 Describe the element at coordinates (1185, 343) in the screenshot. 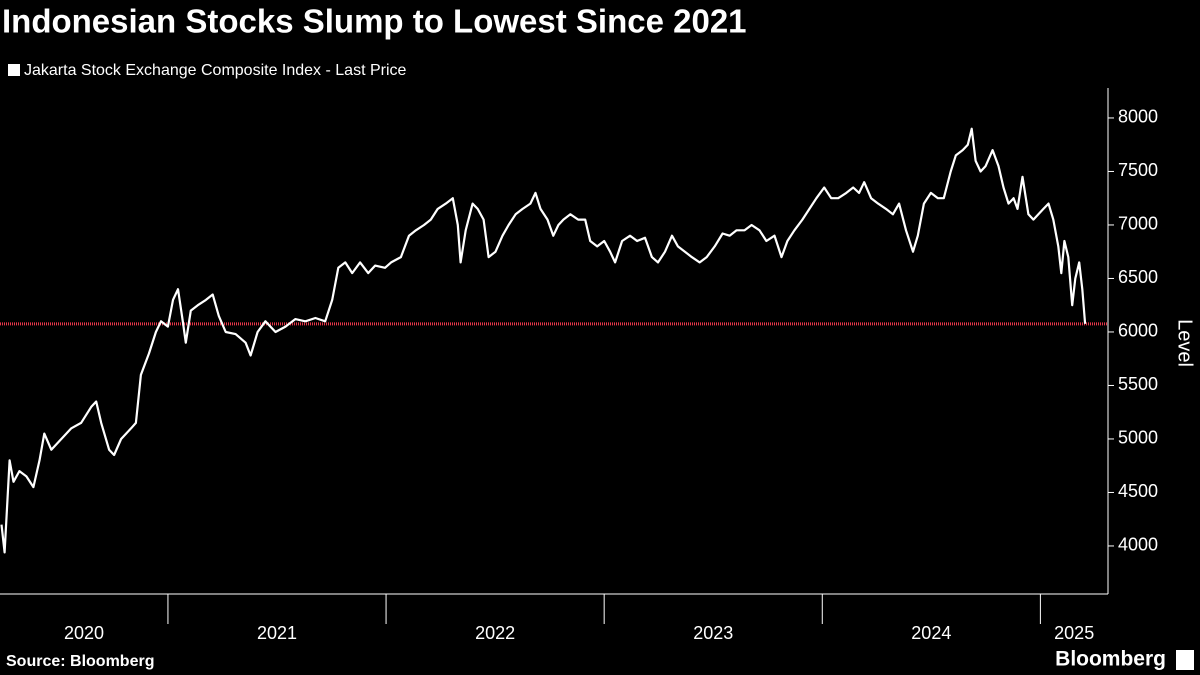

I see `y-axis-label: Level` at that location.